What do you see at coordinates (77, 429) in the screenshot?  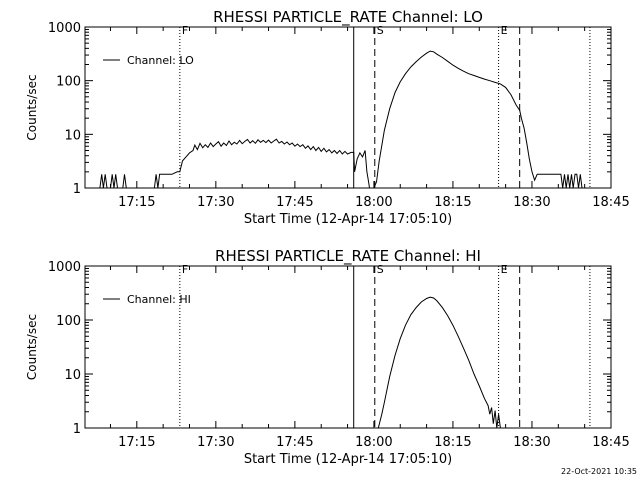 I see `chart1-y-tick-label: 1` at bounding box center [77, 429].